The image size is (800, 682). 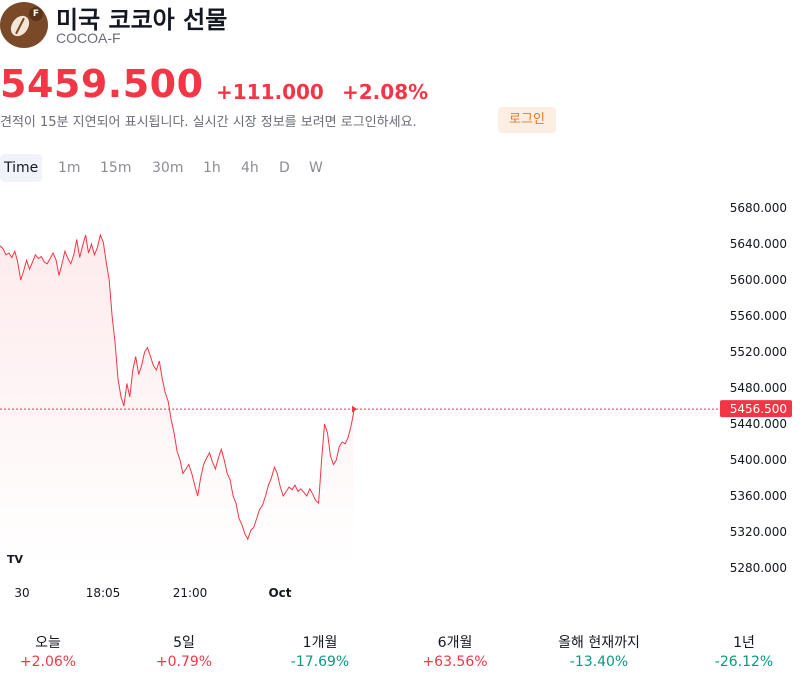 I want to click on cocoa-bean-icon: F, so click(x=24, y=25).